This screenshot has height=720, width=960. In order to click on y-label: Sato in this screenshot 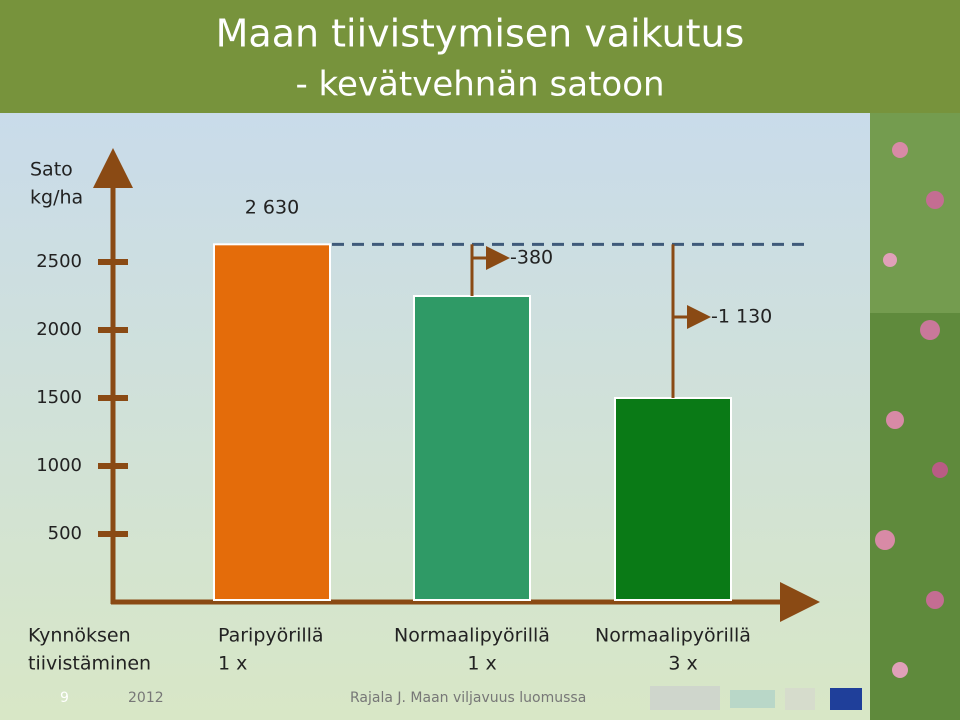, I will do `click(51, 170)`.